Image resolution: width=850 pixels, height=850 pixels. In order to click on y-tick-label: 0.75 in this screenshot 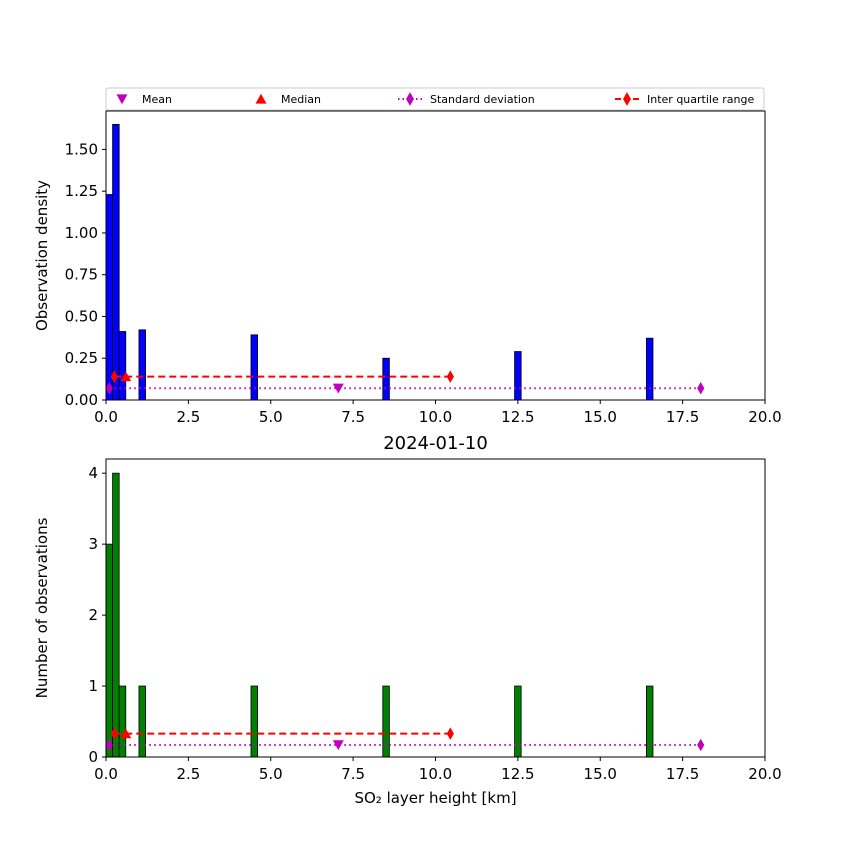, I will do `click(81, 275)`.